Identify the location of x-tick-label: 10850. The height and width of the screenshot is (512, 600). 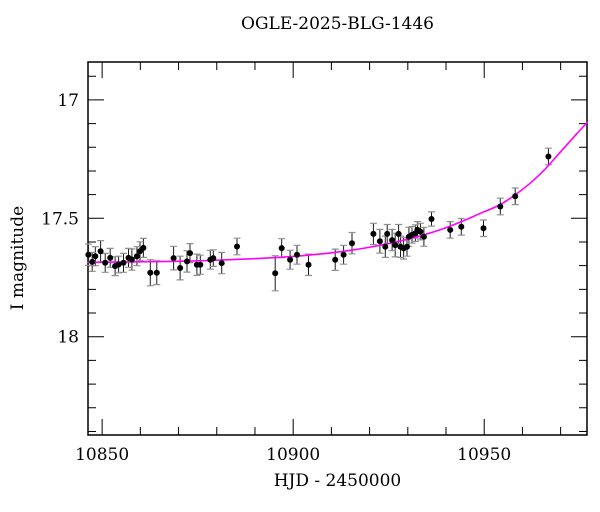
(102, 455).